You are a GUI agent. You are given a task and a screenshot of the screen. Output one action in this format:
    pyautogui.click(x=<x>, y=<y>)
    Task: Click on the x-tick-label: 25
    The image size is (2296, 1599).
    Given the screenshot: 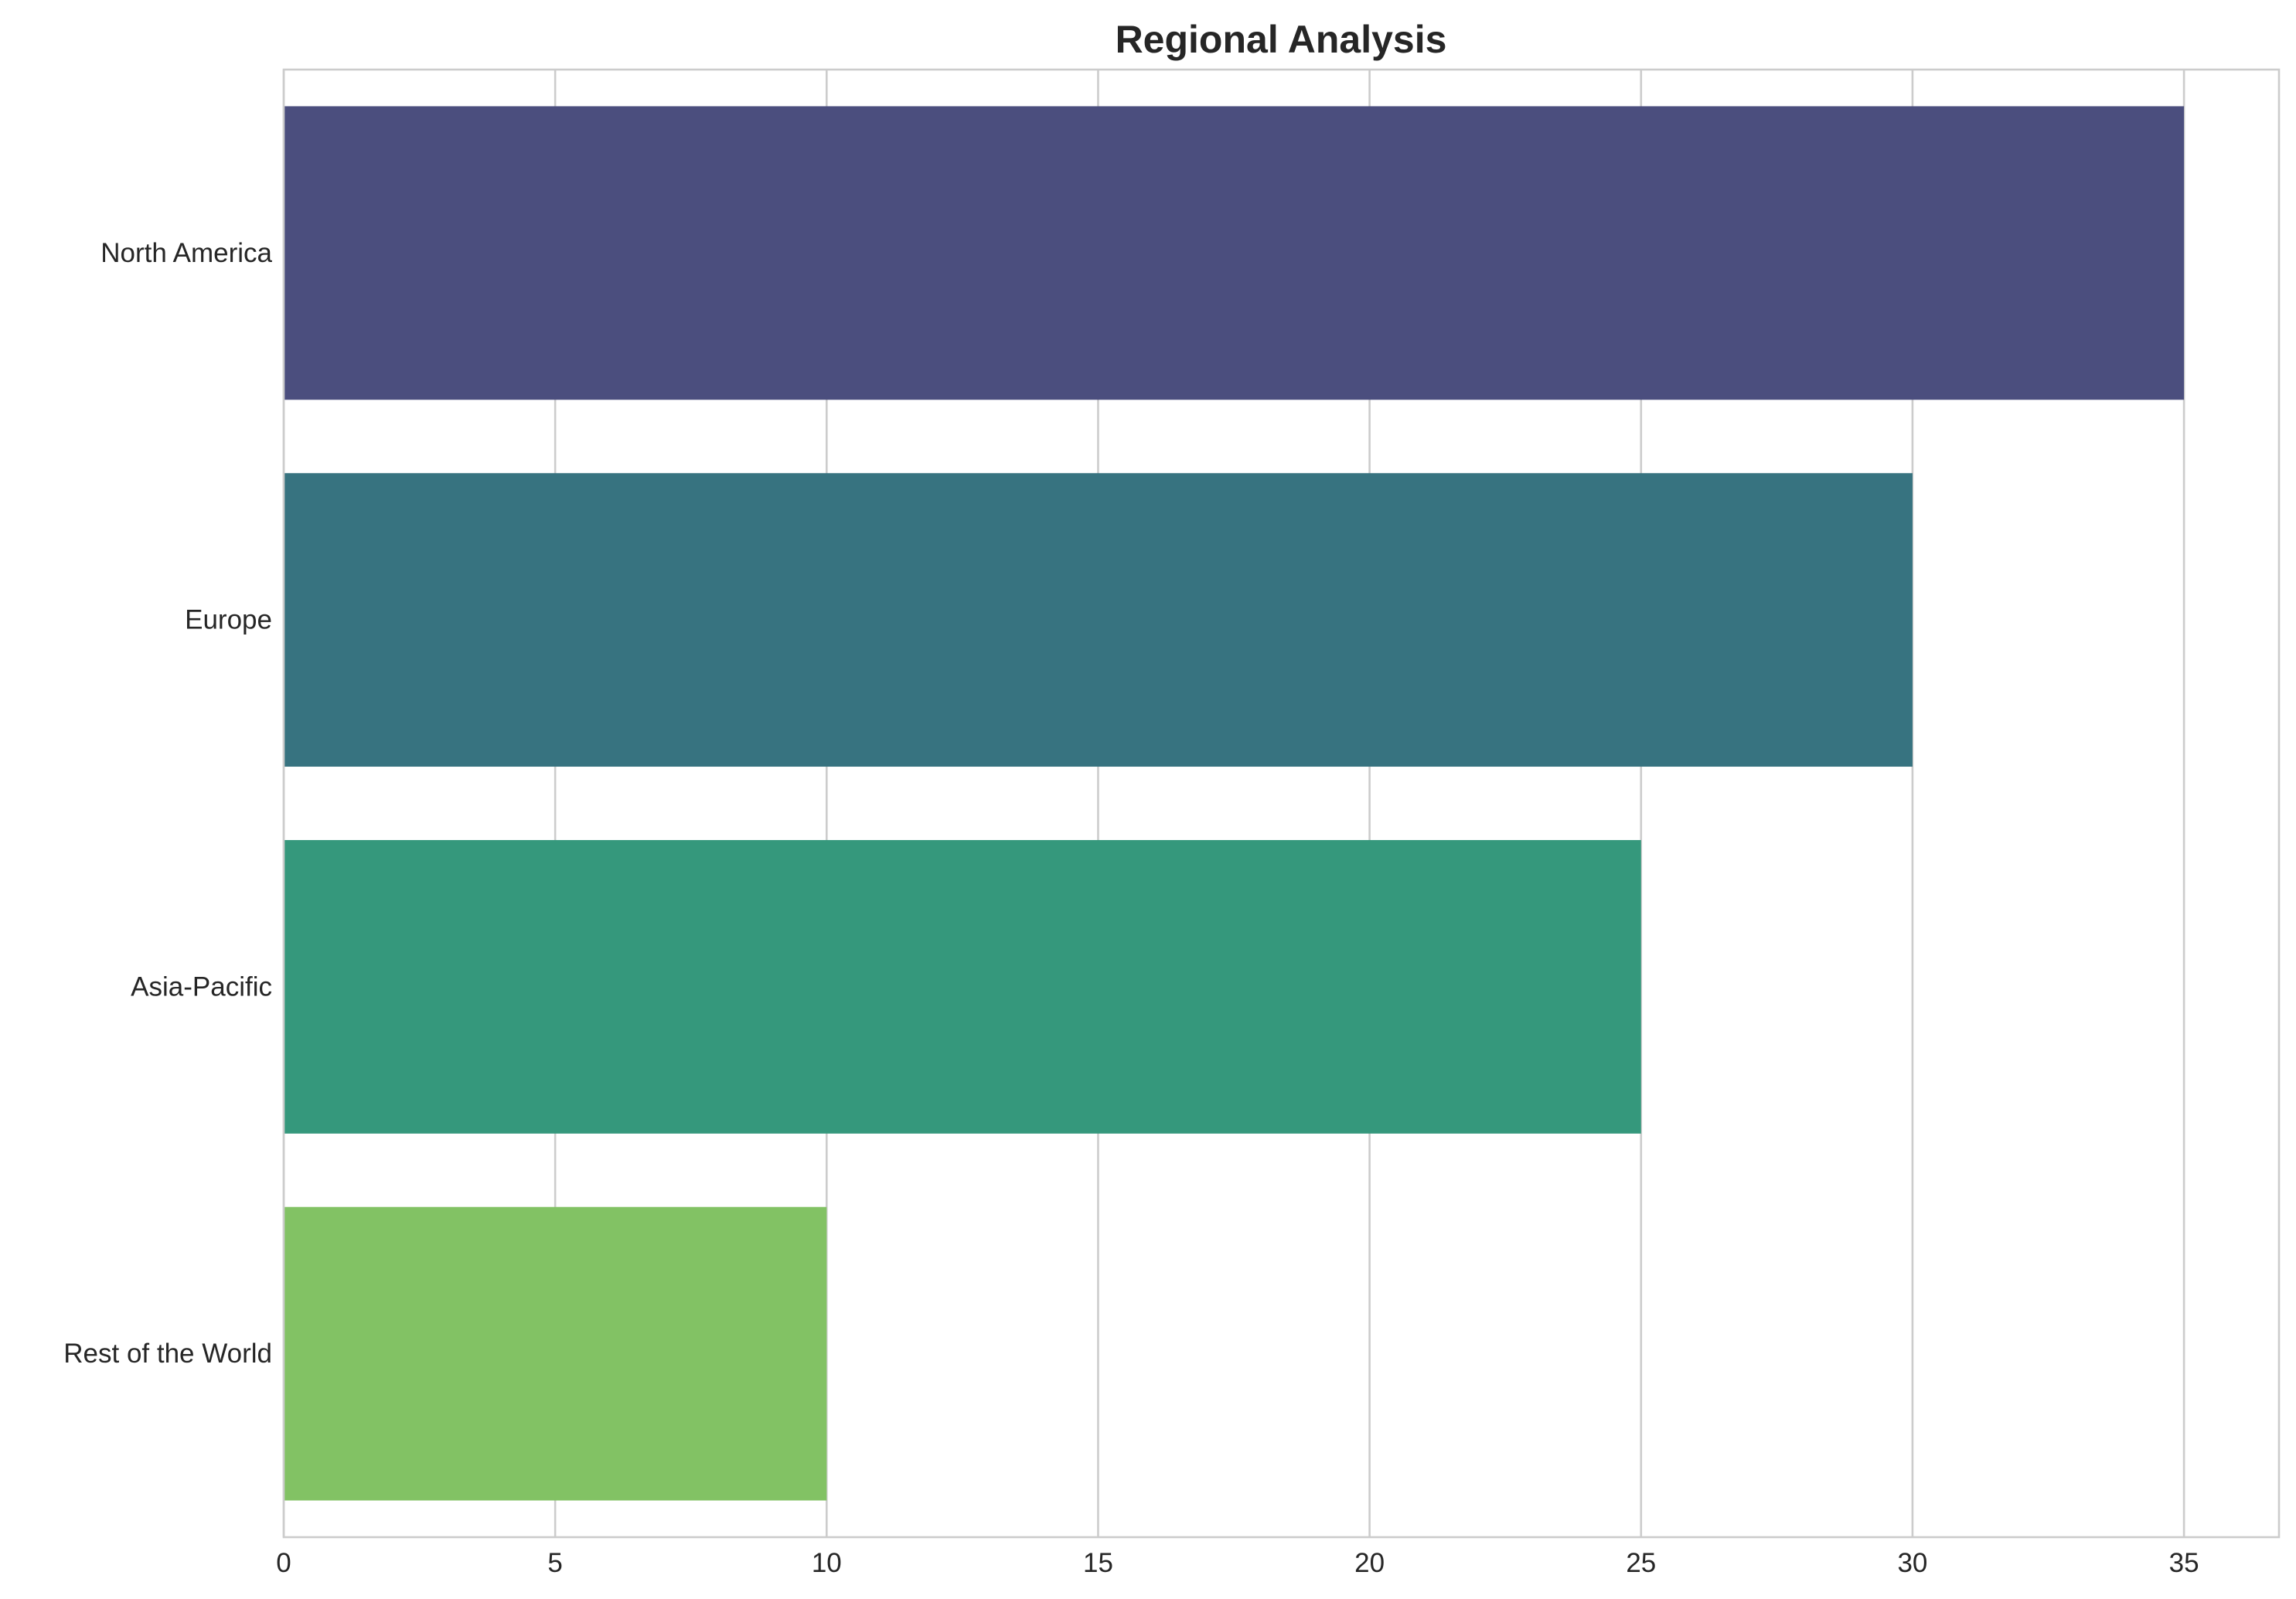 What is the action you would take?
    pyautogui.click(x=1641, y=1563)
    